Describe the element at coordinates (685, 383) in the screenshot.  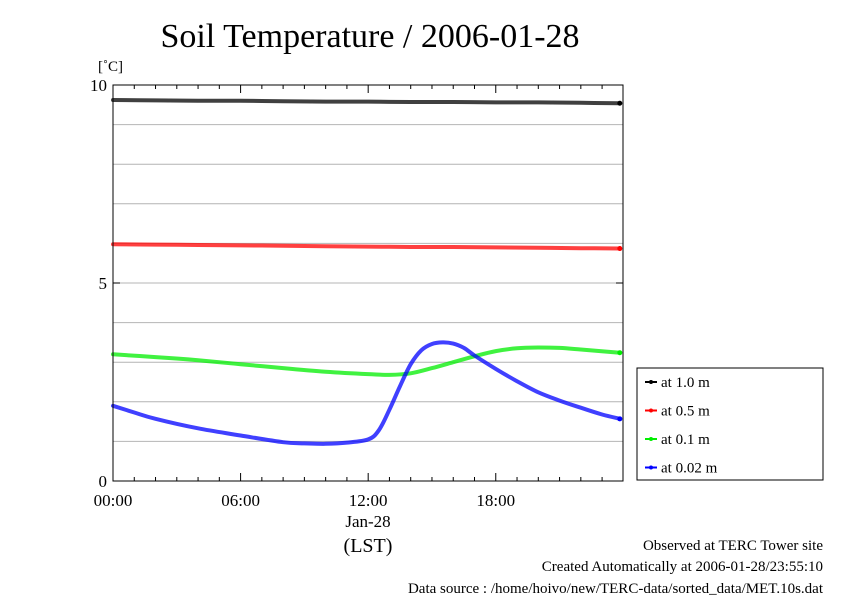
I see `legend-label-0: at 1.0 m` at that location.